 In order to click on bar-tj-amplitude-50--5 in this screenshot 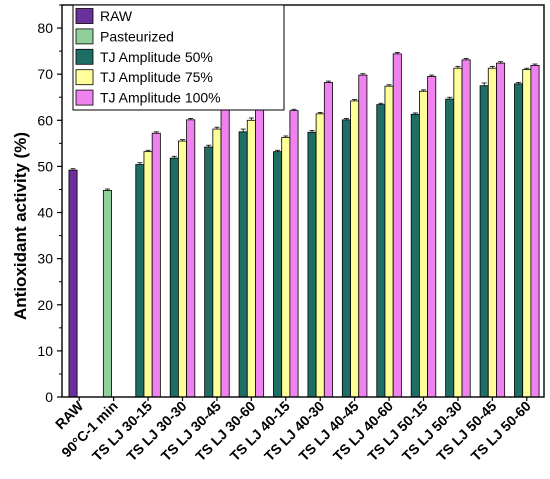, I will do `click(243, 264)`.